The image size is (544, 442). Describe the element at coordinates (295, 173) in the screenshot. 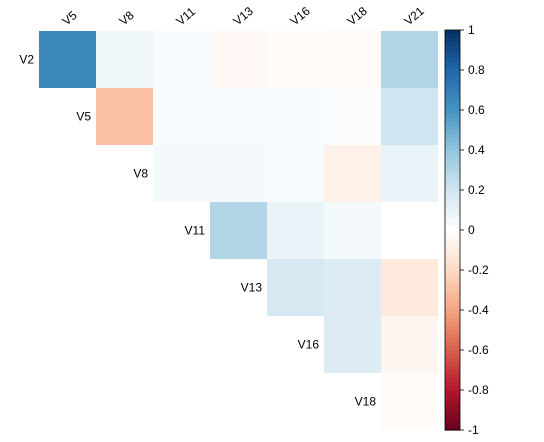

I see `heatmap-cell-v8-v16` at that location.